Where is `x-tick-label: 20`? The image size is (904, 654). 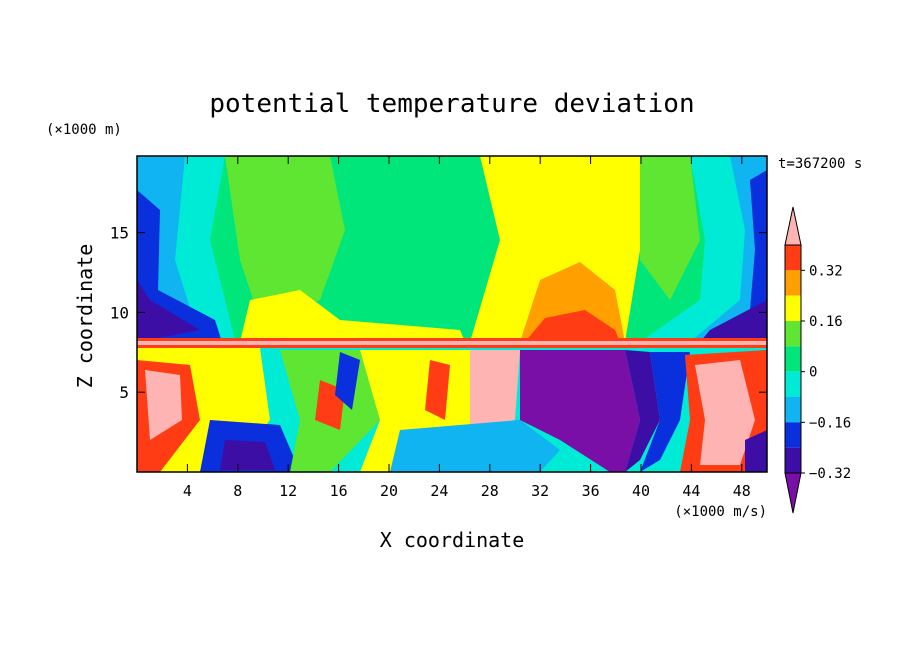
x-tick-label: 20 is located at coordinates (389, 491).